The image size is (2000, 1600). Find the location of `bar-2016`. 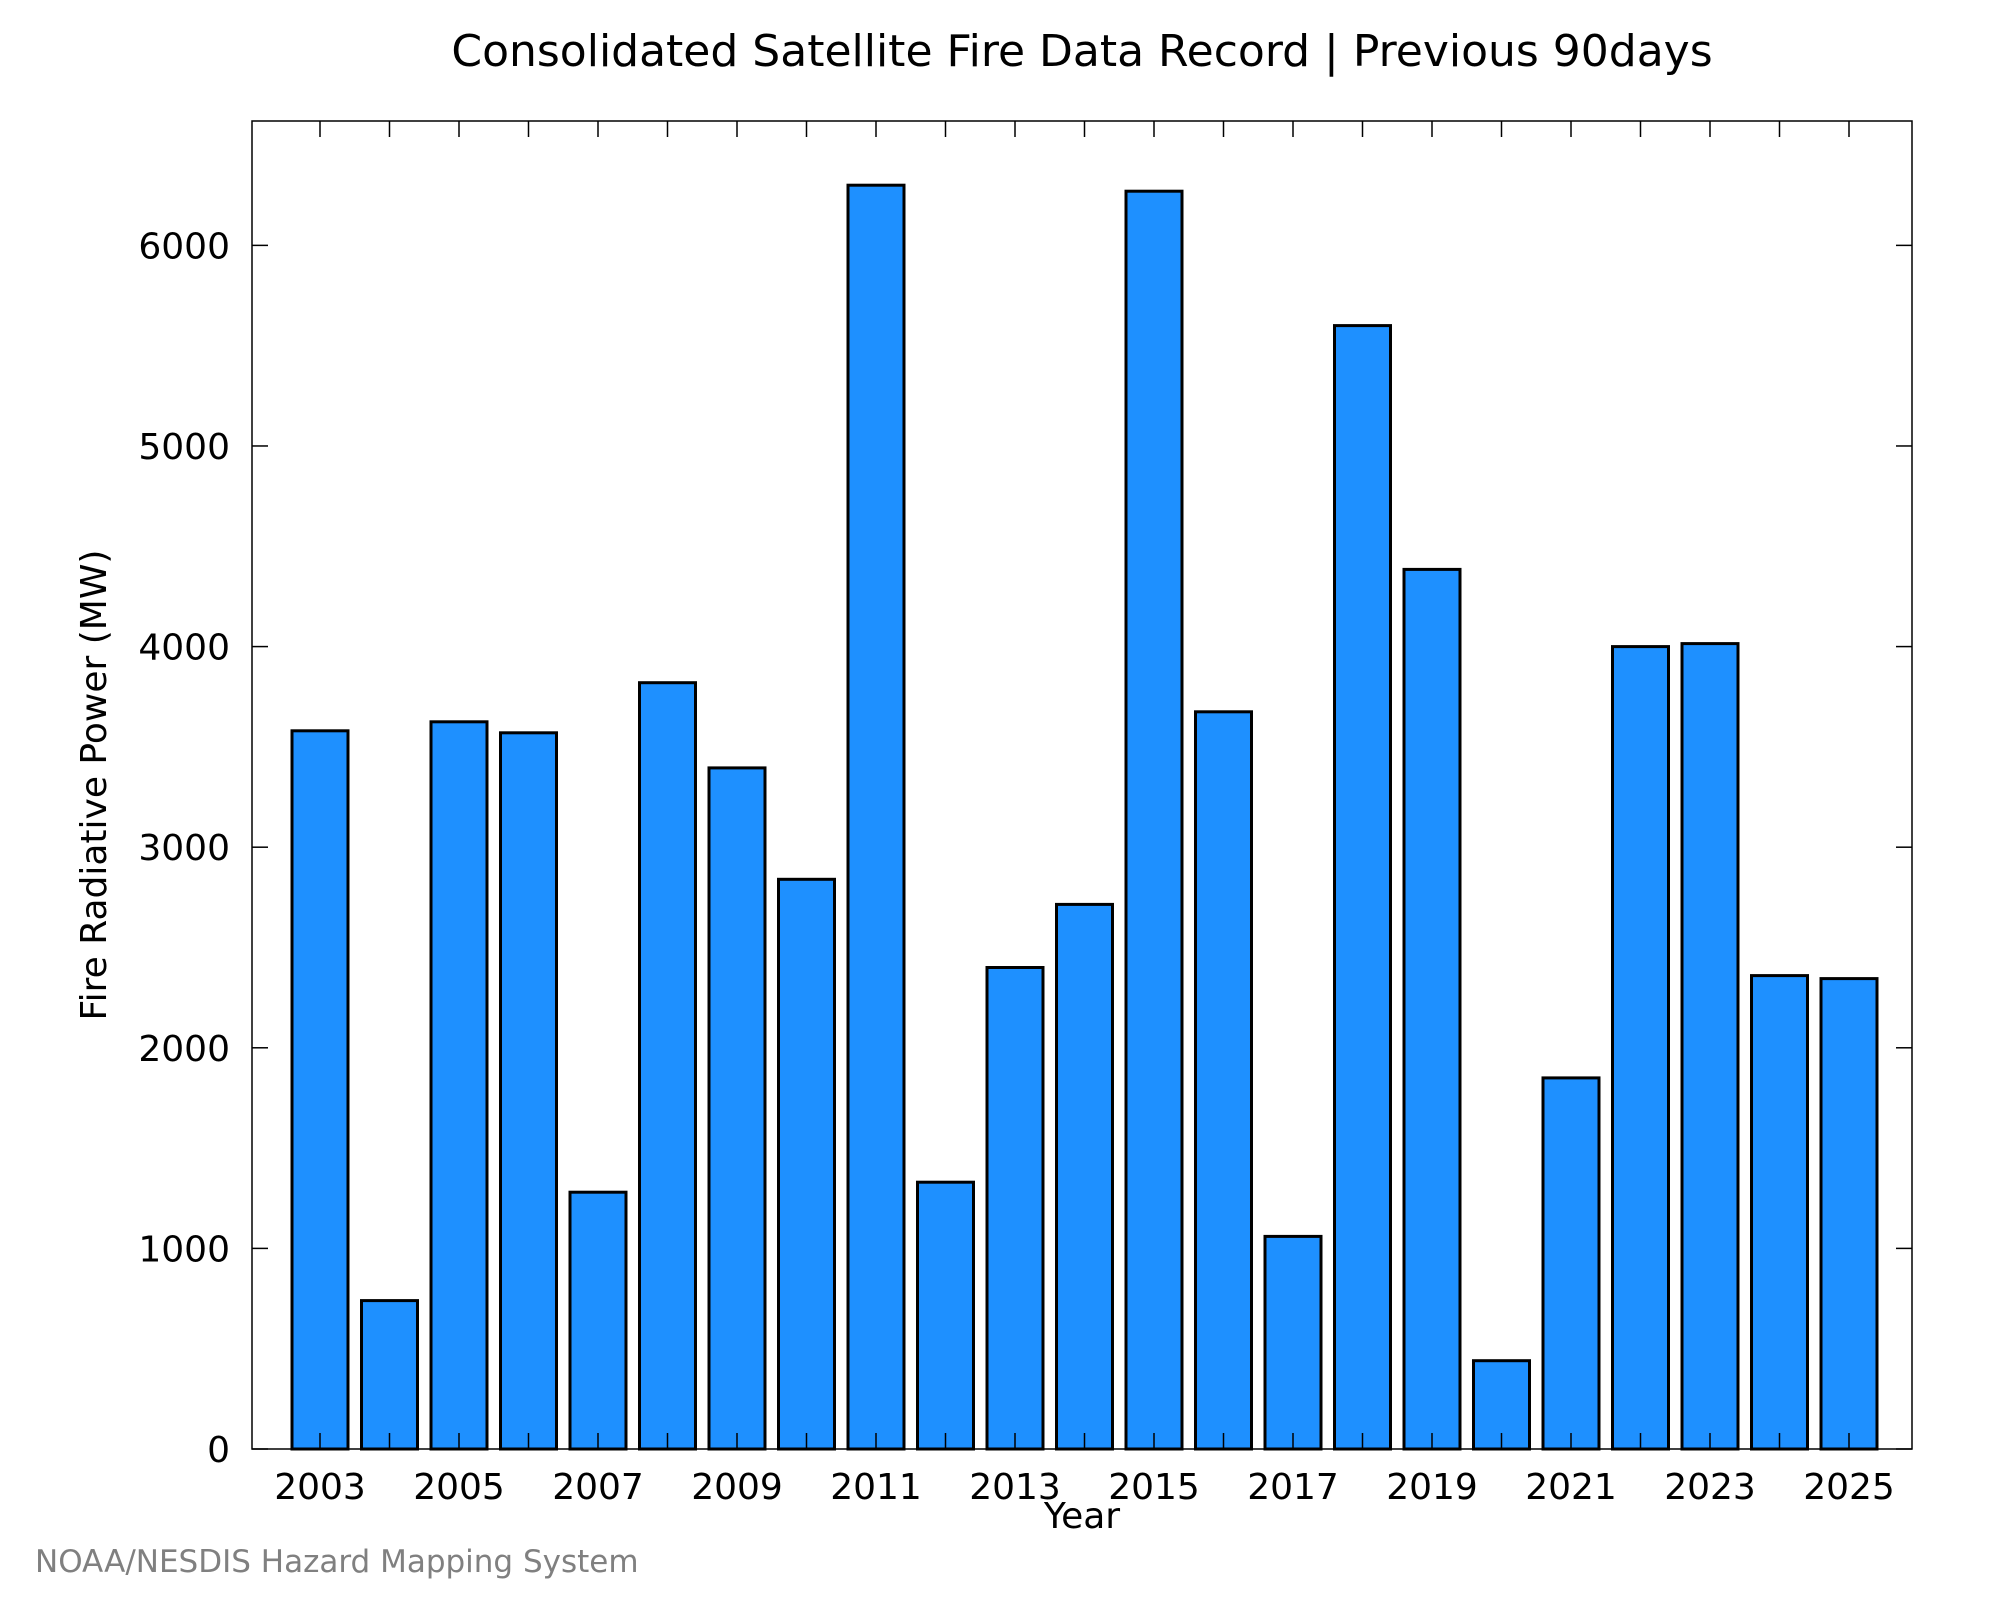

bar-2016 is located at coordinates (1223, 1080).